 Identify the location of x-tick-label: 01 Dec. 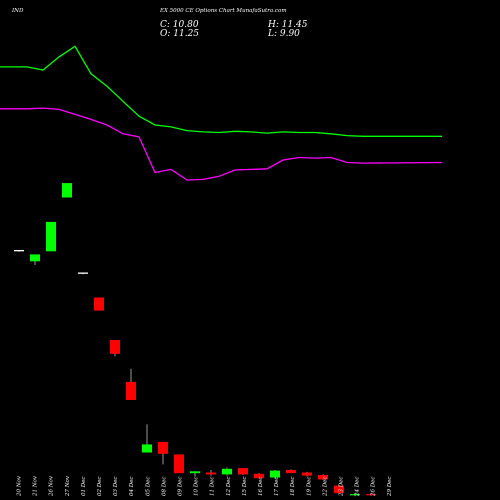
(84, 487).